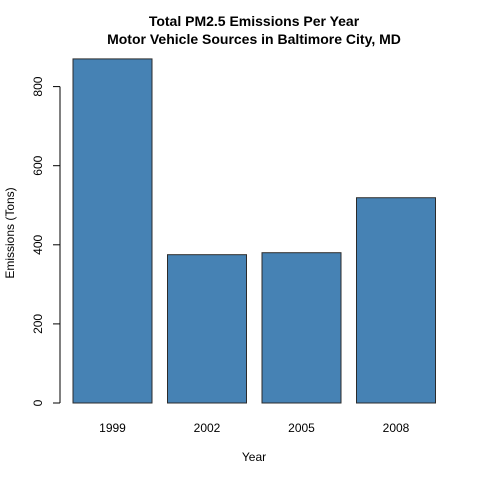 This screenshot has height=480, width=480. Describe the element at coordinates (207, 428) in the screenshot. I see `x-tick-label-2002: 2002` at that location.